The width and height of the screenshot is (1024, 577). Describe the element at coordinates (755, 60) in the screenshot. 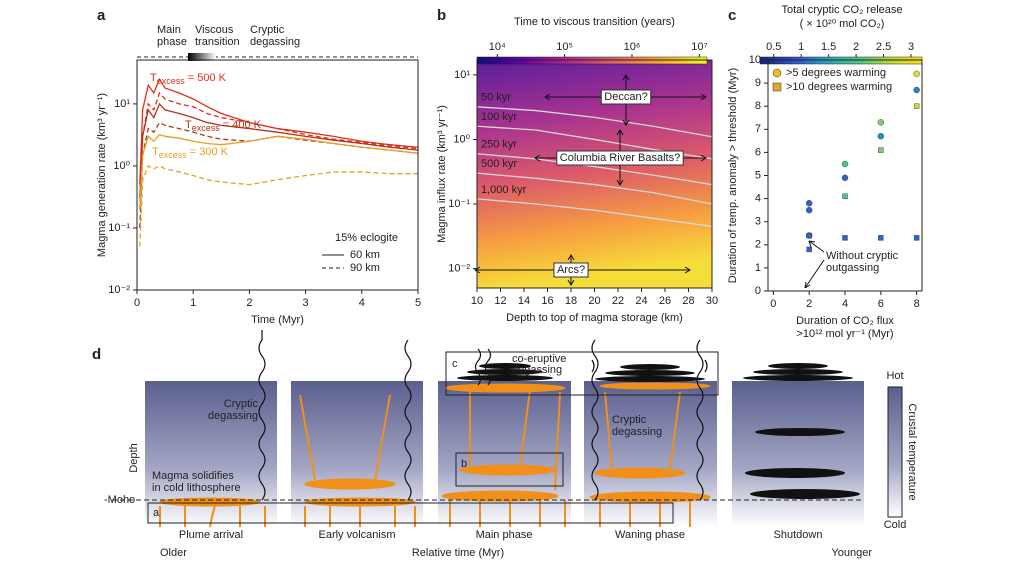

I see `y-tick-label: 10` at that location.